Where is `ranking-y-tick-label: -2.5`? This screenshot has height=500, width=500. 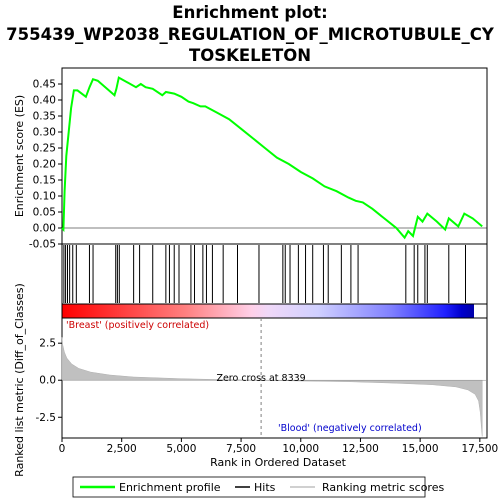
ranking-y-tick-label: -2.5 is located at coordinates (46, 418).